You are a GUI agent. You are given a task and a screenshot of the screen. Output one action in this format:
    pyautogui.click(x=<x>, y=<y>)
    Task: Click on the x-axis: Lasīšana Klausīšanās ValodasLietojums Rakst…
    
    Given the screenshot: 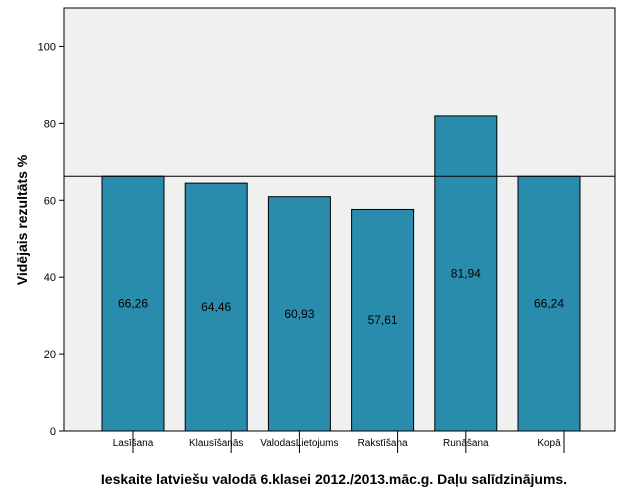 What is the action you would take?
    pyautogui.click(x=339, y=442)
    